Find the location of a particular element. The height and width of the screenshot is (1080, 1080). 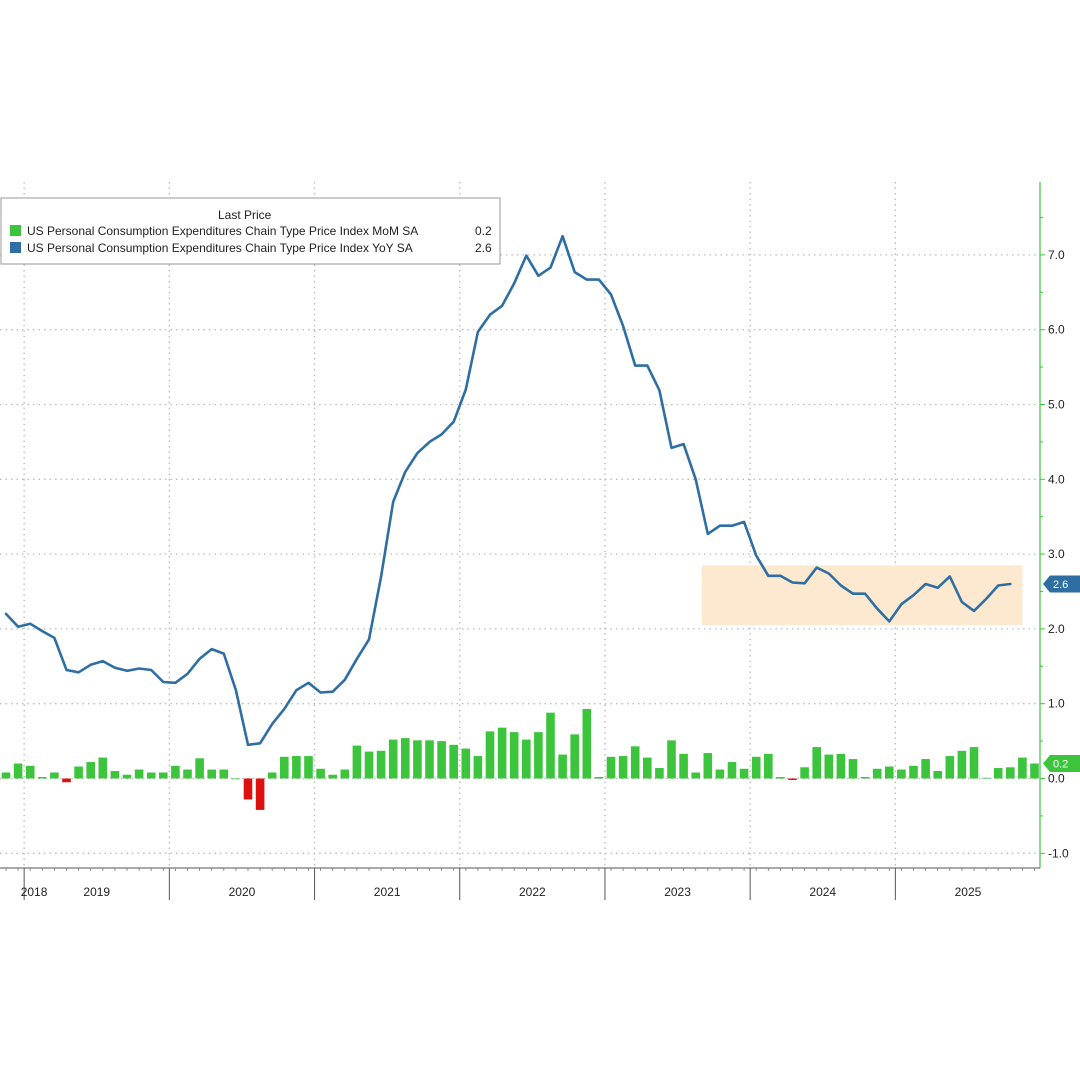

yoy-badge-shape is located at coordinates (1061, 584).